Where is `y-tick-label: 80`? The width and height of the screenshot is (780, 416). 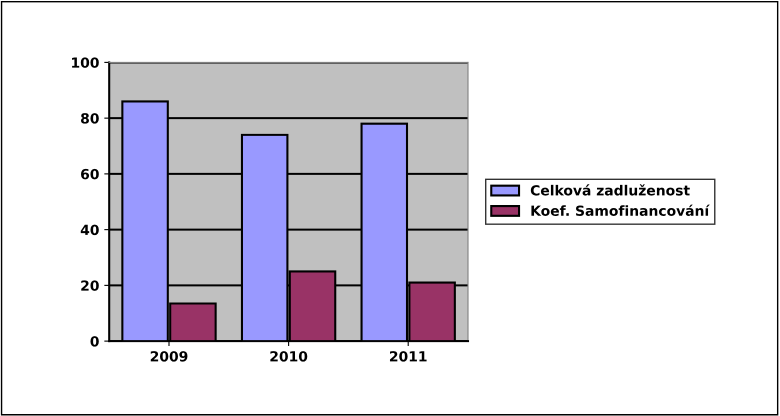 y-tick-label: 80 is located at coordinates (90, 118).